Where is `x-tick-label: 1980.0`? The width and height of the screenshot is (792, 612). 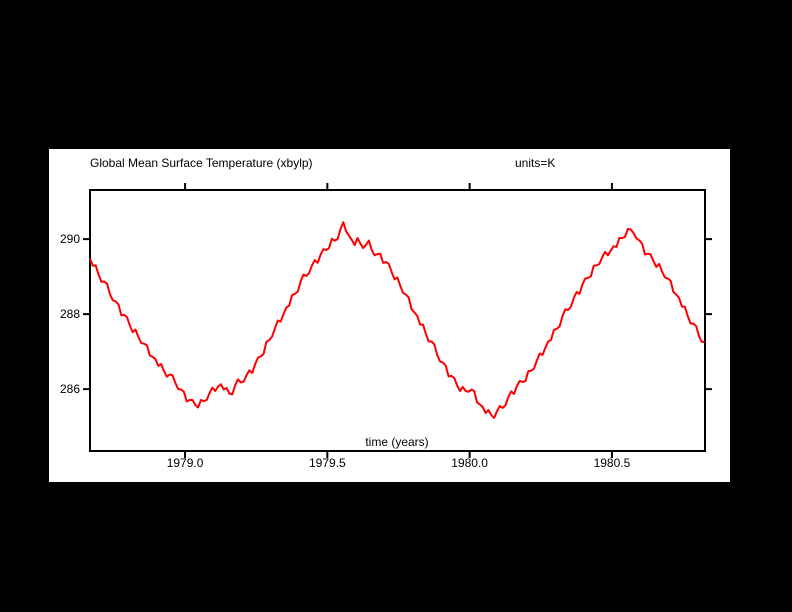
x-tick-label: 1980.0 is located at coordinates (469, 463).